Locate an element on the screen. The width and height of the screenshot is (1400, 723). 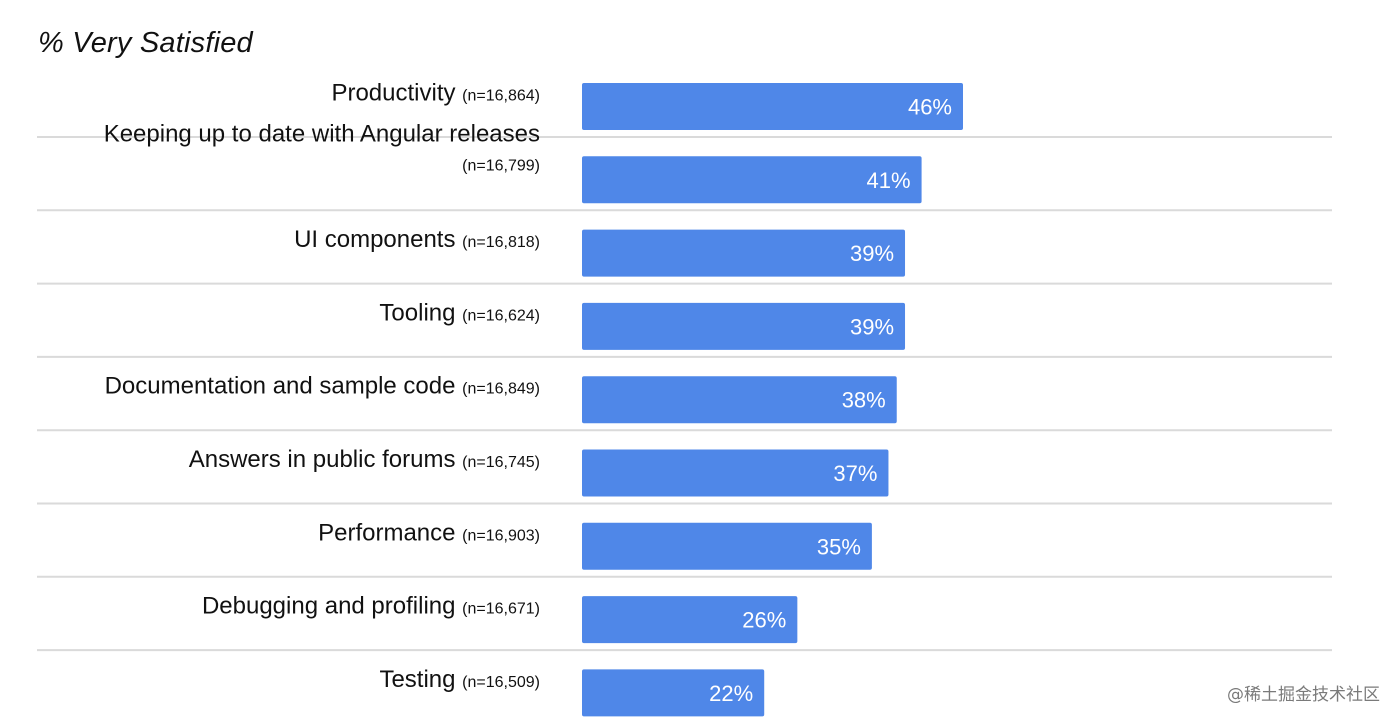
value-label: 35% is located at coordinates (839, 546).